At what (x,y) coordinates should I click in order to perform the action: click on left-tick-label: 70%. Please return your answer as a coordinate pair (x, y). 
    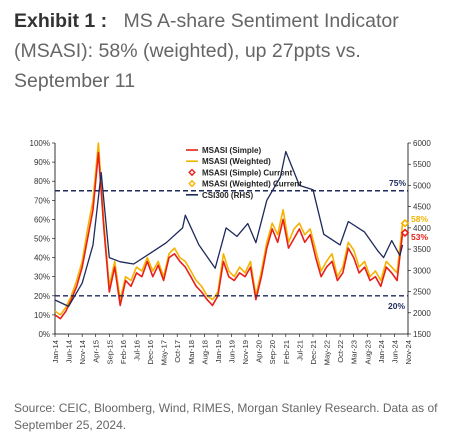
    Looking at the image, I should click on (42, 200).